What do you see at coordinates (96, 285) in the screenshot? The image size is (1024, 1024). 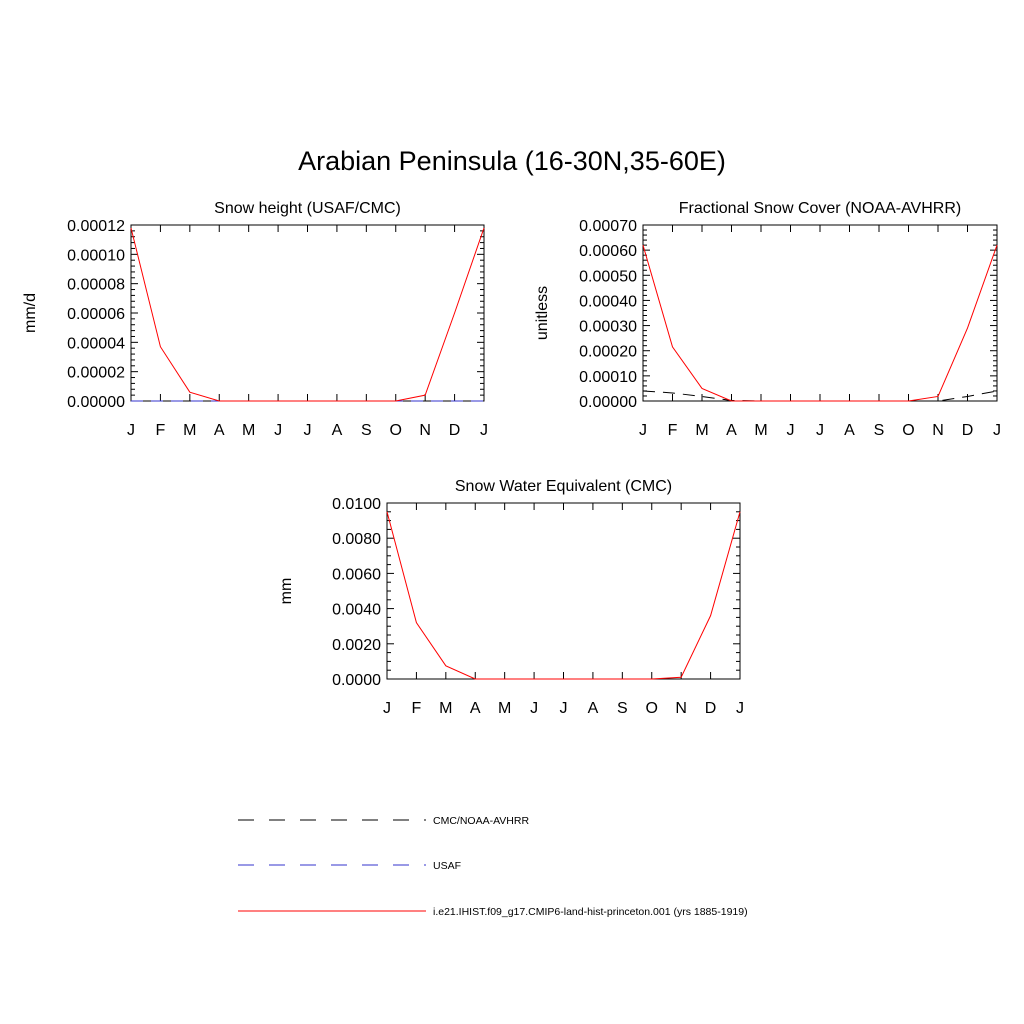 I see `y-tick-label: 0.00008` at bounding box center [96, 285].